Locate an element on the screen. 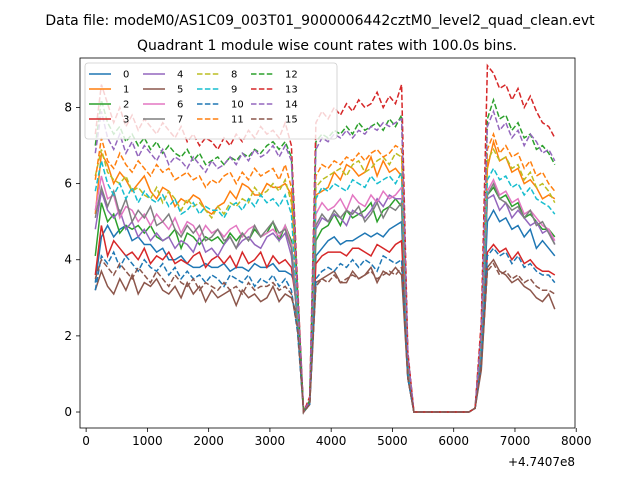  legend-box is located at coordinates (211, 101).